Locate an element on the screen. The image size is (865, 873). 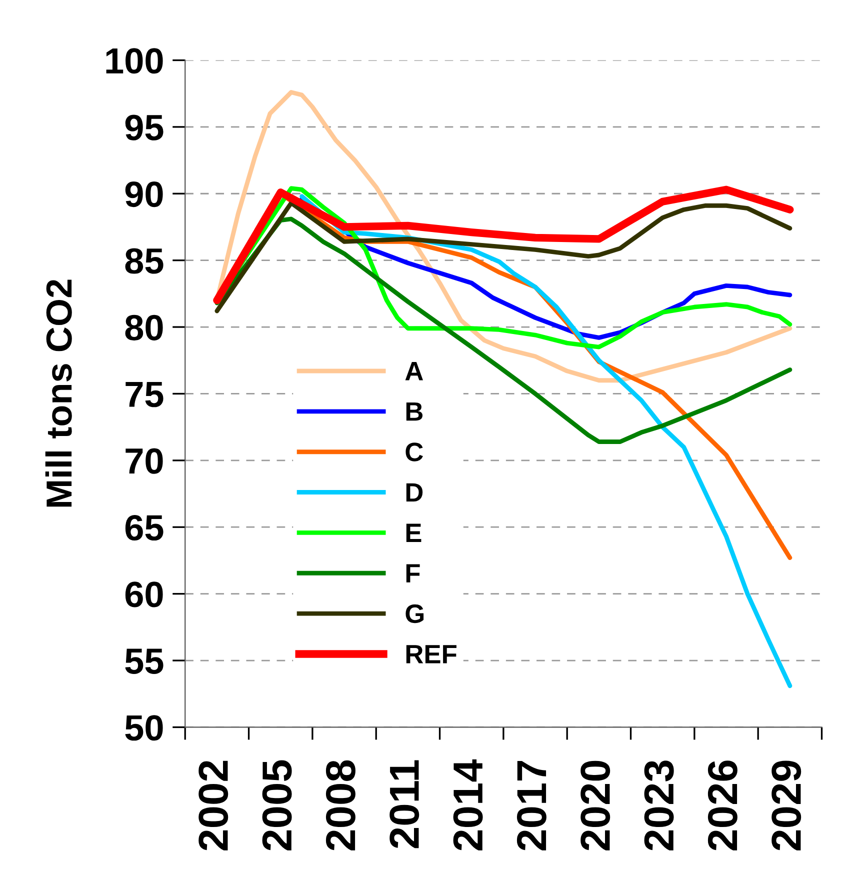
x-tick-label: 2005 is located at coordinates (277, 805).